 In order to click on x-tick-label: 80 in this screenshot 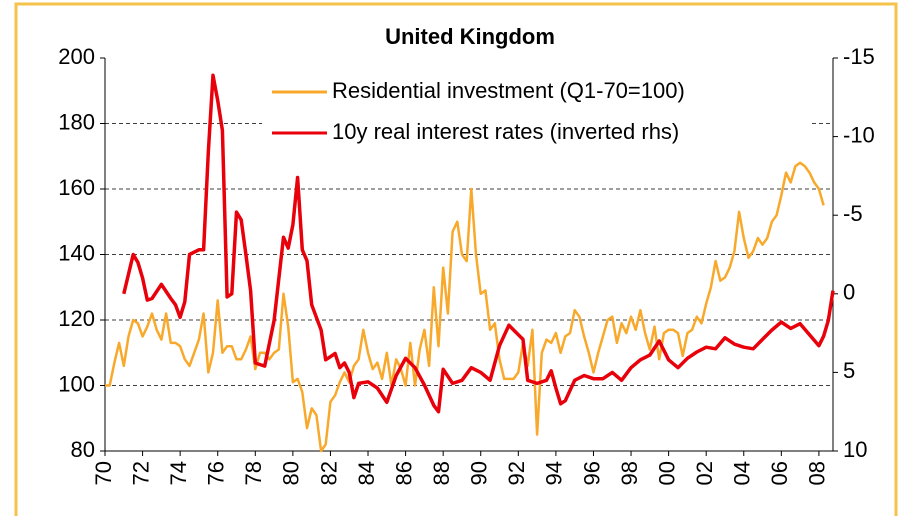, I will do `click(291, 473)`.